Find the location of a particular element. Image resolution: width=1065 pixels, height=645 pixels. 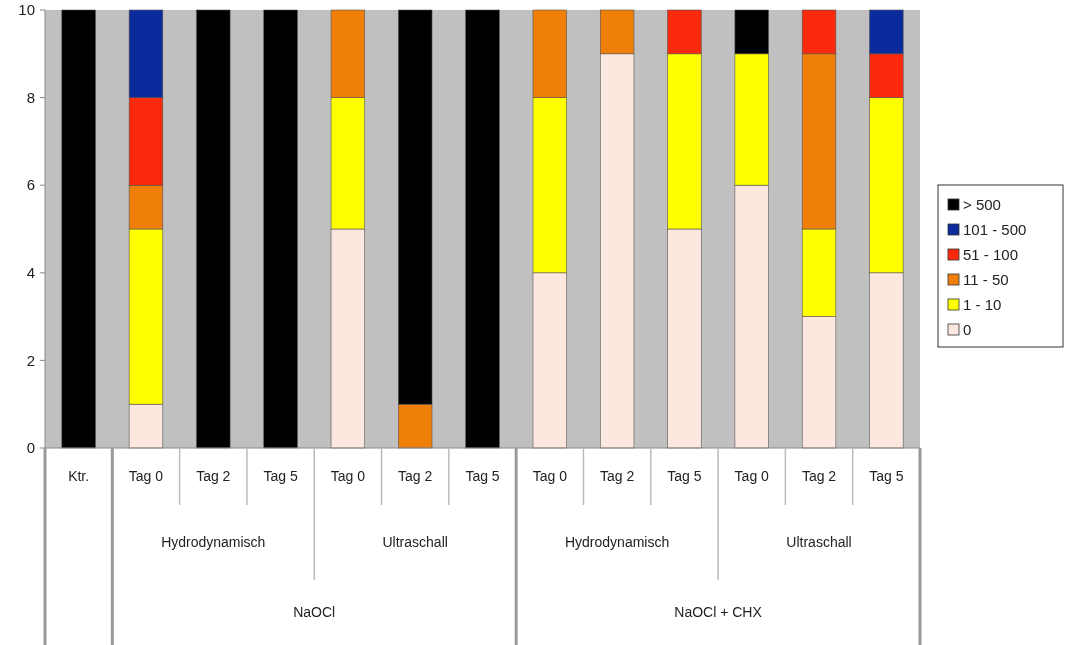

text: NaOCl is located at coordinates (314, 612).